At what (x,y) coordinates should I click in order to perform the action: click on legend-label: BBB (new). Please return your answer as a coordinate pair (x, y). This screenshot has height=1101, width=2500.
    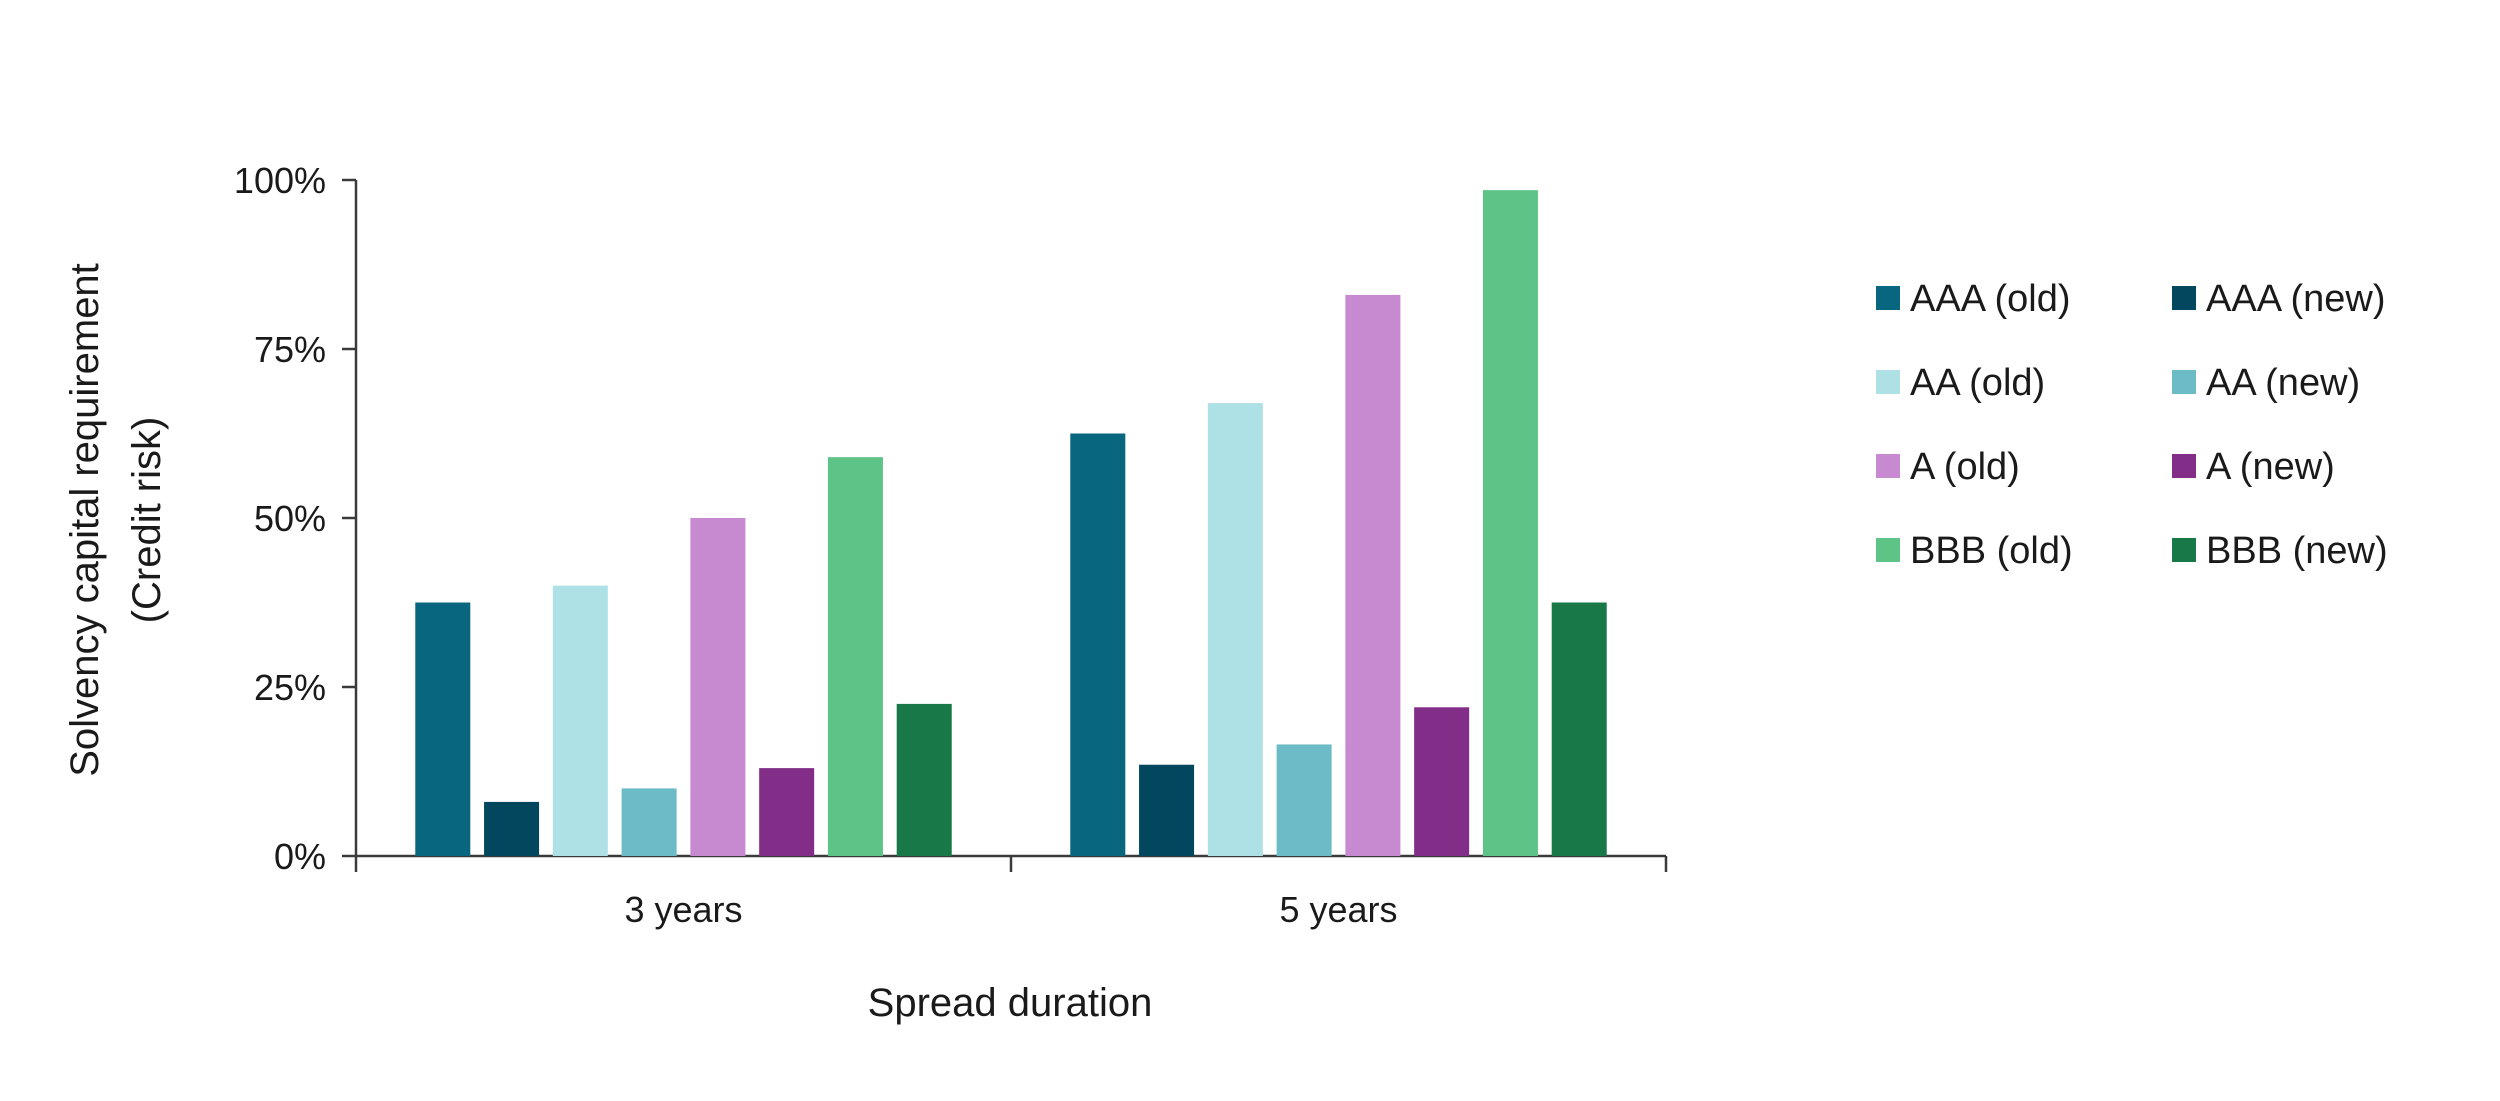
    Looking at the image, I should click on (2297, 551).